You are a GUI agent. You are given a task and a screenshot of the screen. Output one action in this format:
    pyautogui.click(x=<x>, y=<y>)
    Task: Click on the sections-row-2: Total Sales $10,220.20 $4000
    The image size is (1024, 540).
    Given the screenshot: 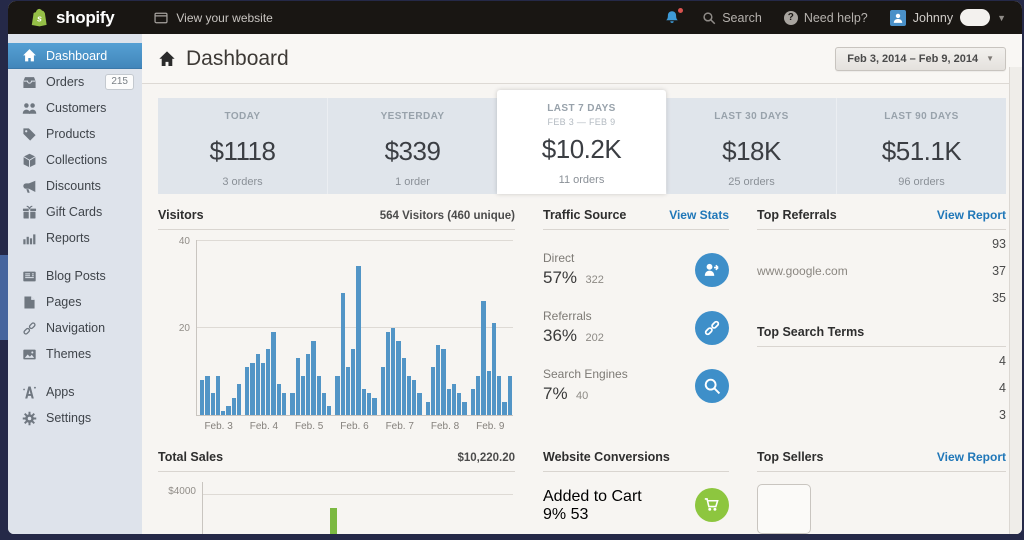 What is the action you would take?
    pyautogui.click(x=582, y=492)
    